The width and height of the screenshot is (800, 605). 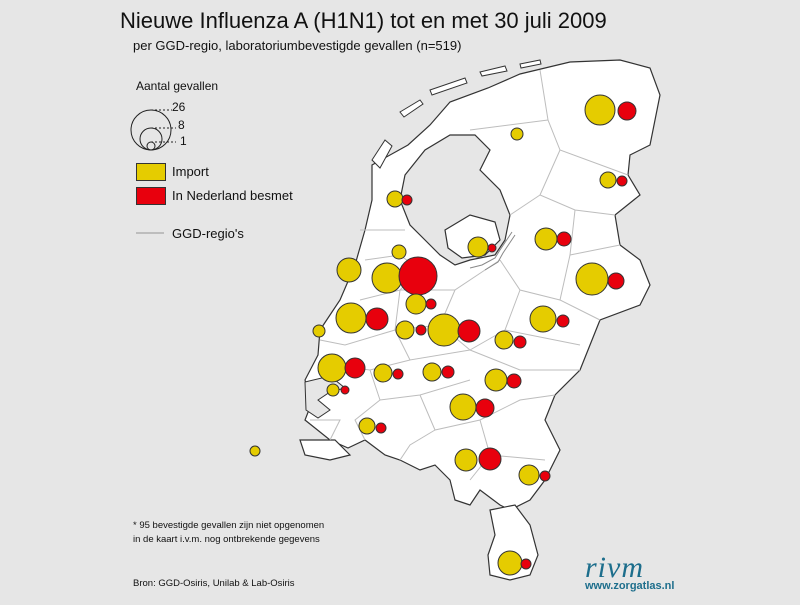 What do you see at coordinates (614, 567) in the screenshot?
I see `rivm-logo: rivm` at bounding box center [614, 567].